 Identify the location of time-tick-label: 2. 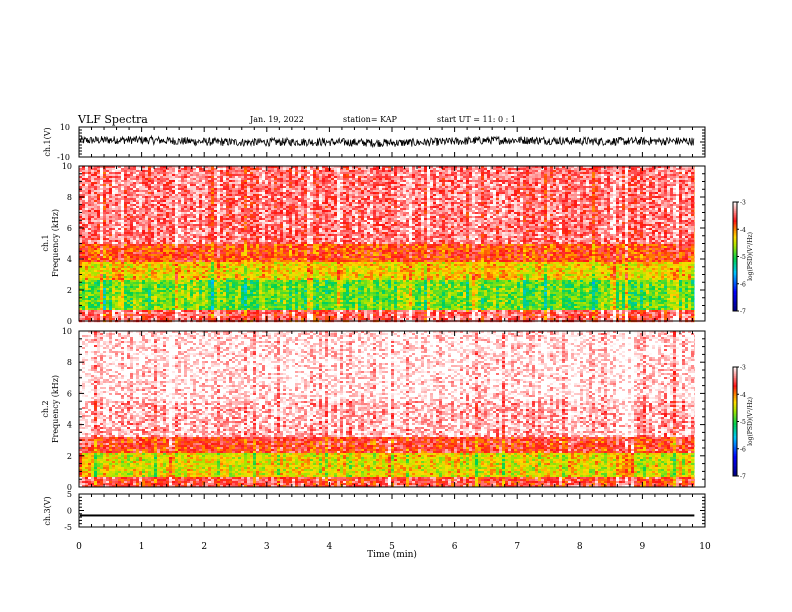
(204, 547).